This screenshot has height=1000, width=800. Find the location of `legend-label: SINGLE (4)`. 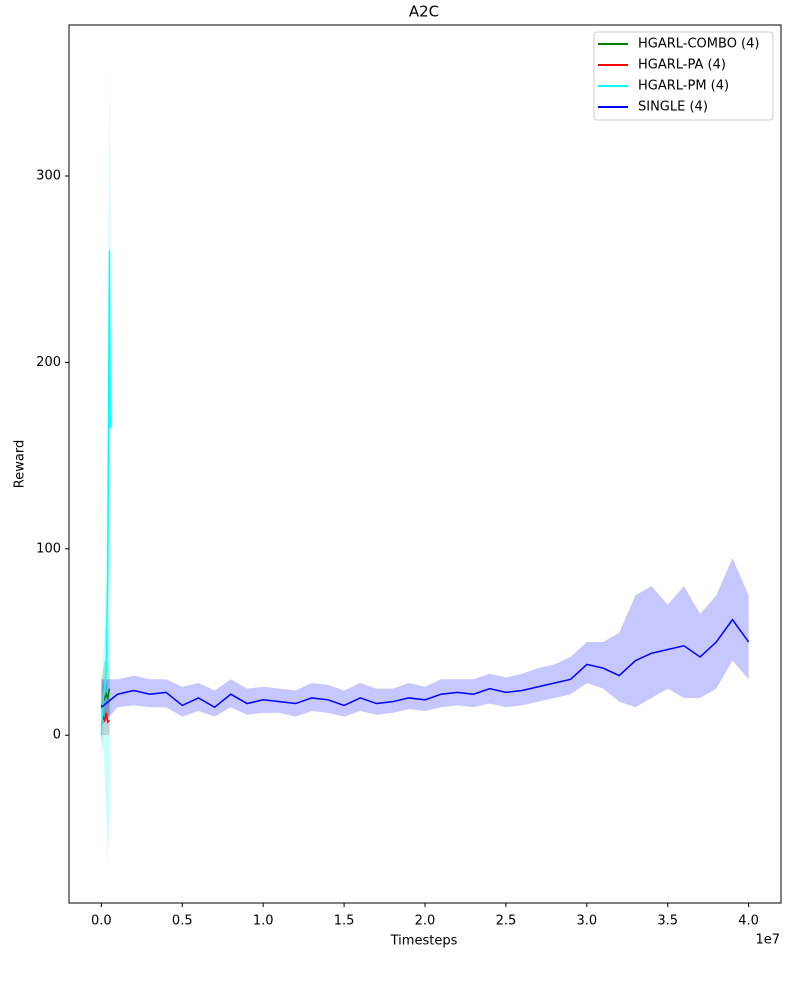

legend-label: SINGLE (4) is located at coordinates (673, 107).